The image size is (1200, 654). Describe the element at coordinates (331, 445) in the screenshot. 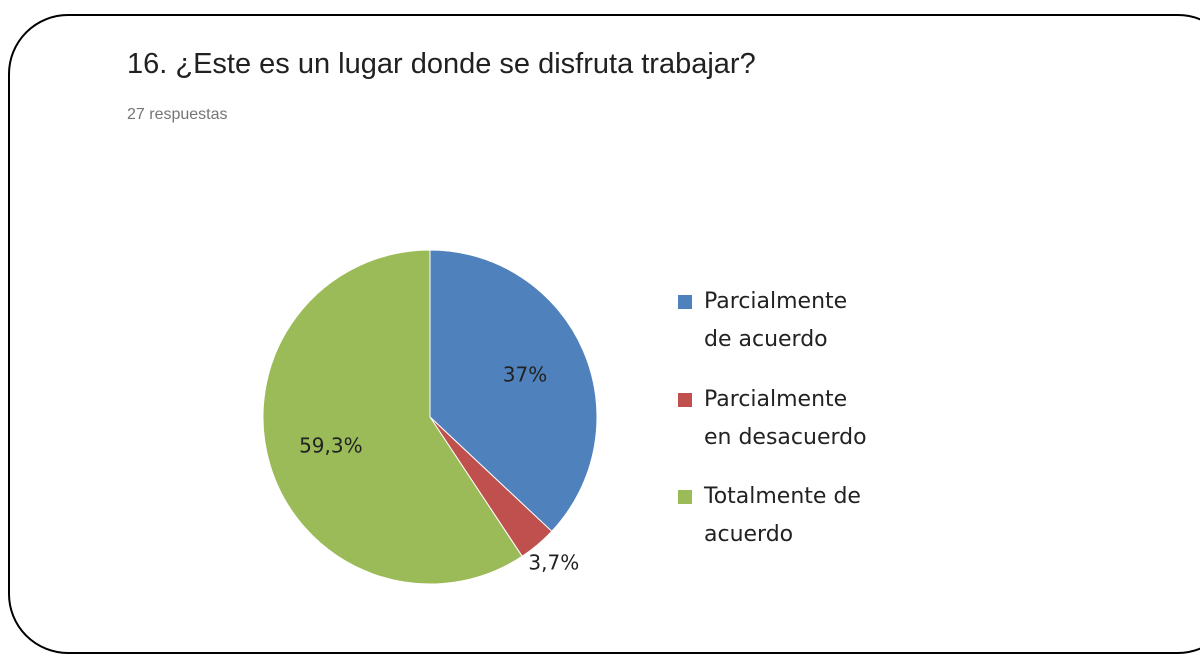

I see `slice-label: 59,3%` at that location.